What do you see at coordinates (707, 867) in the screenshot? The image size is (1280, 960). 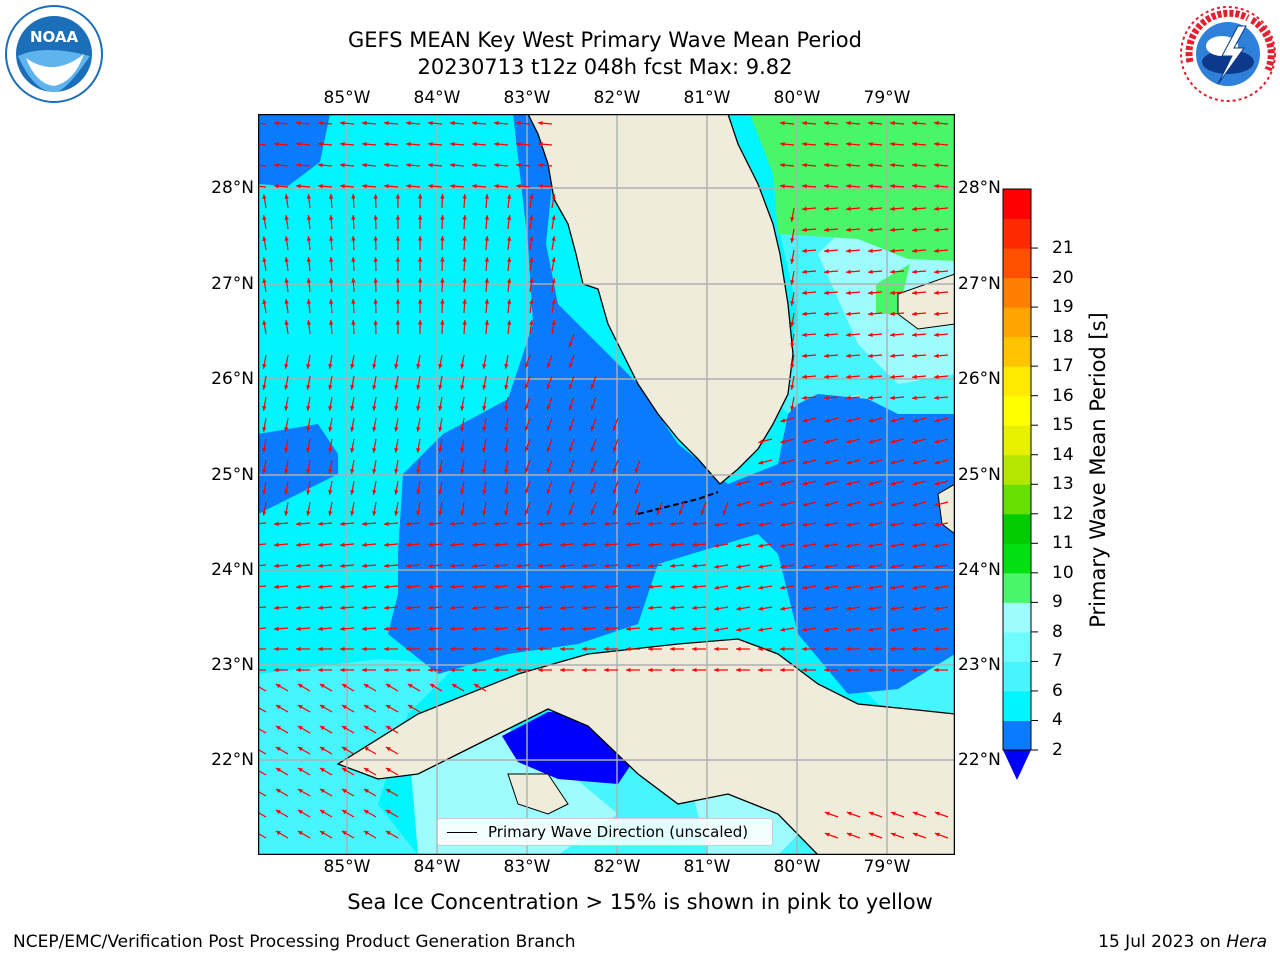 I see `lon-label-bottom: 81°W` at bounding box center [707, 867].